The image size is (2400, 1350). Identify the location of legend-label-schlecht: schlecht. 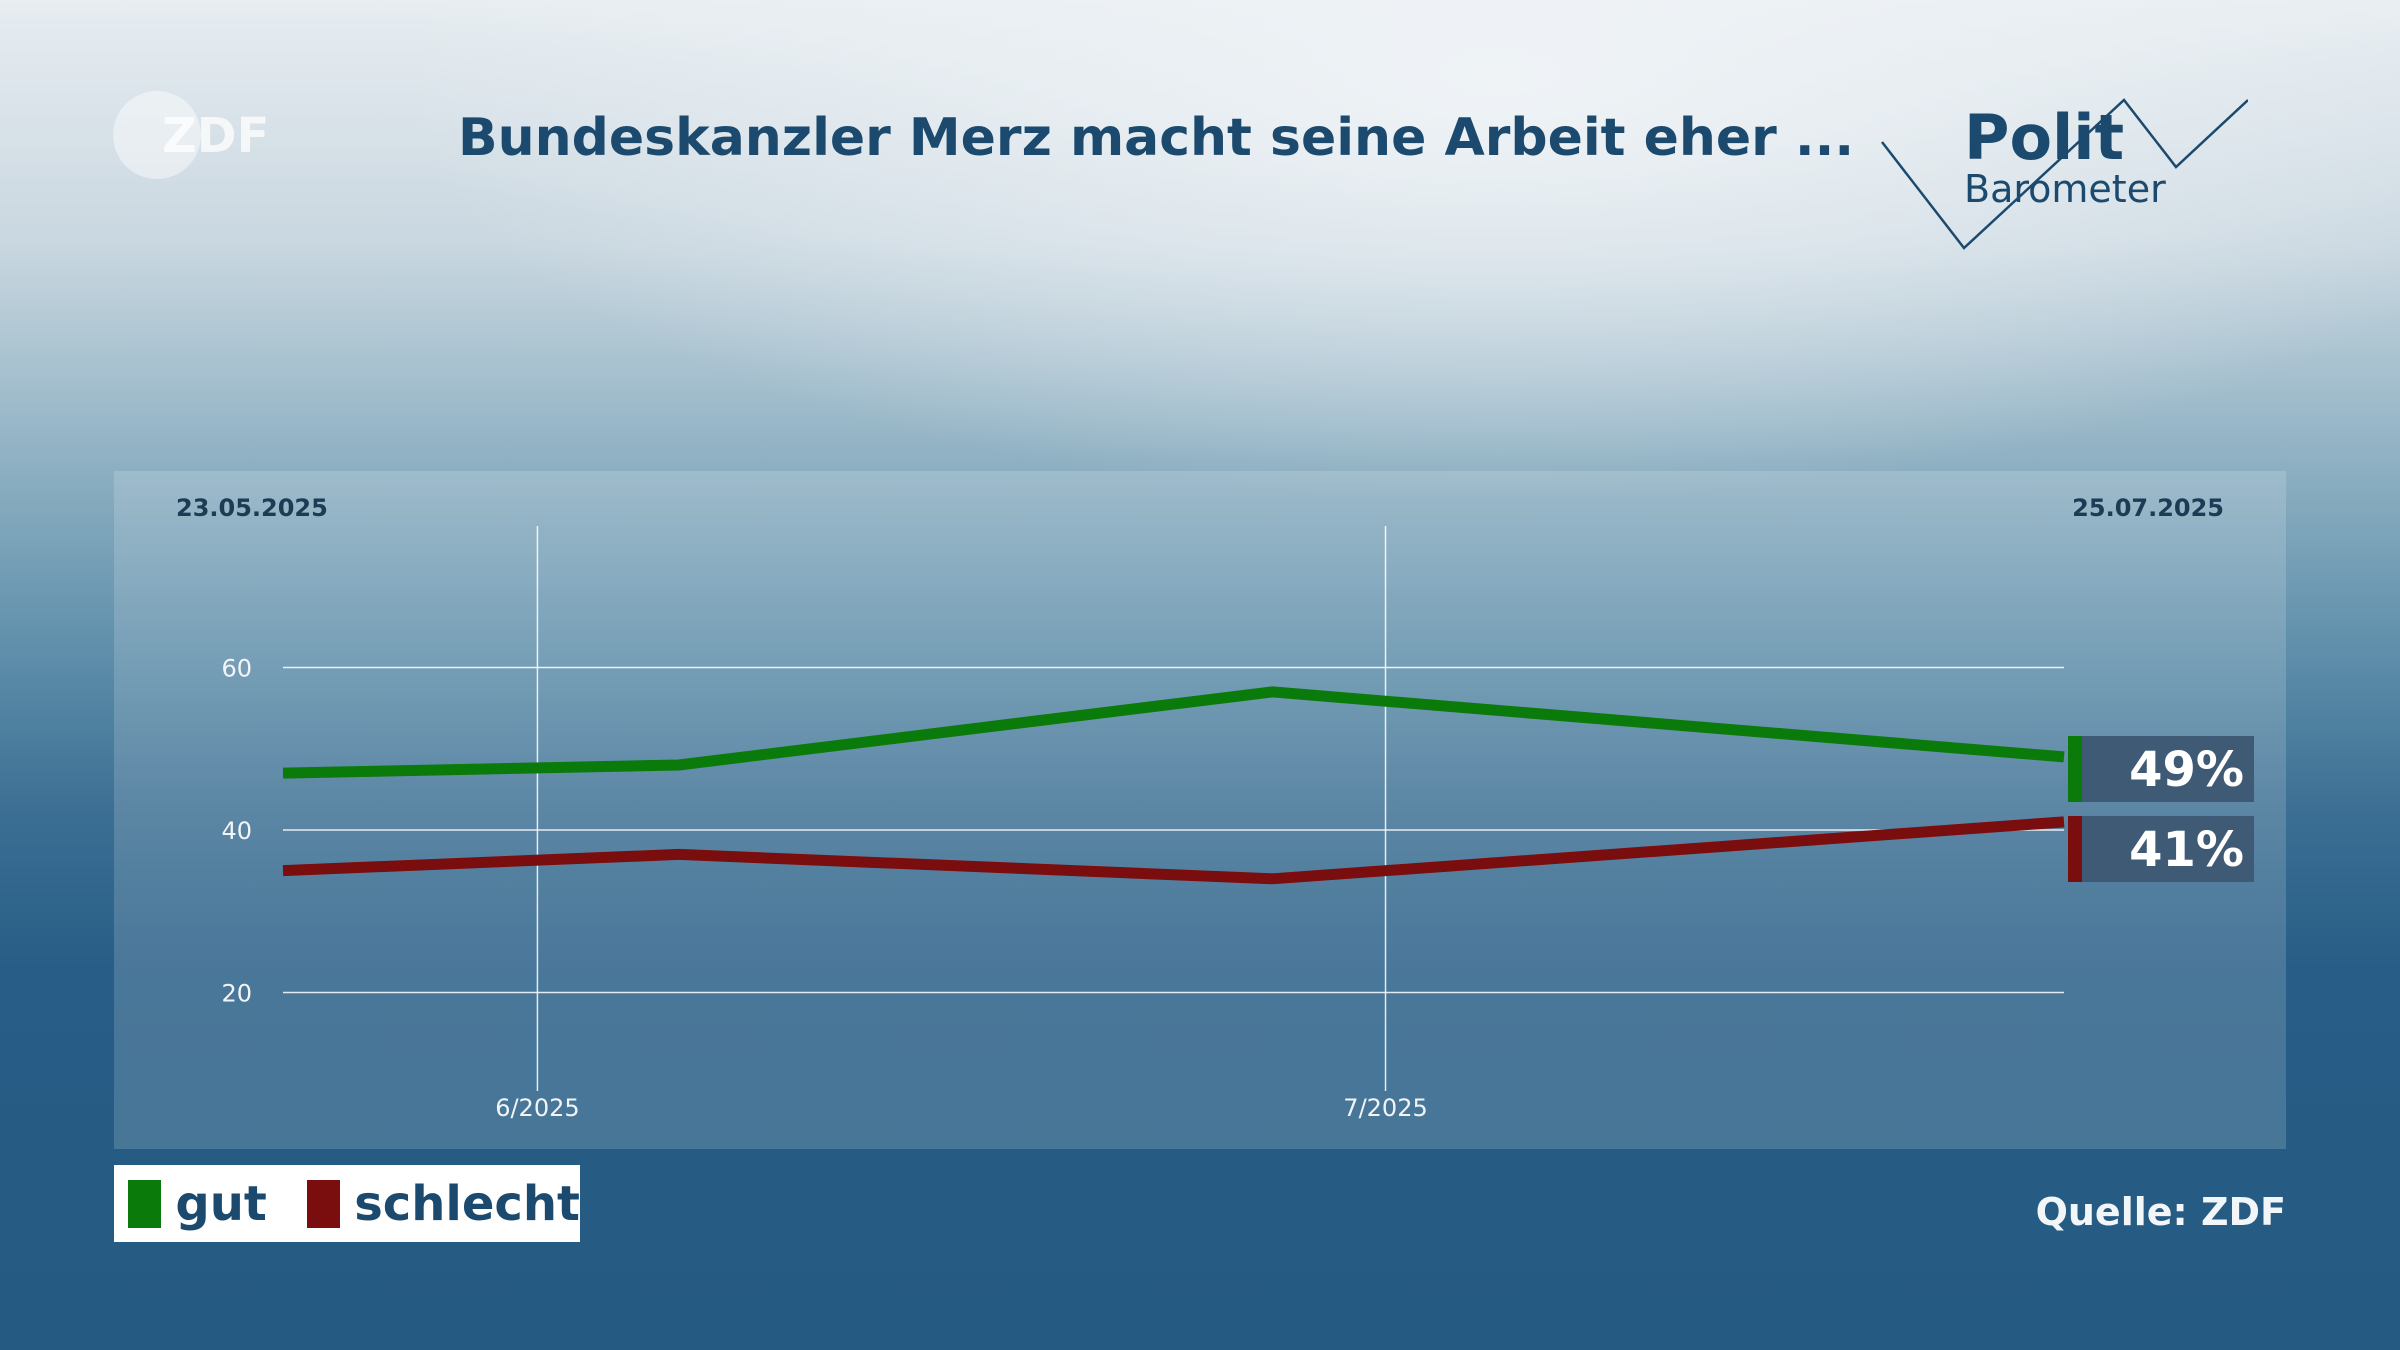
(467, 1203).